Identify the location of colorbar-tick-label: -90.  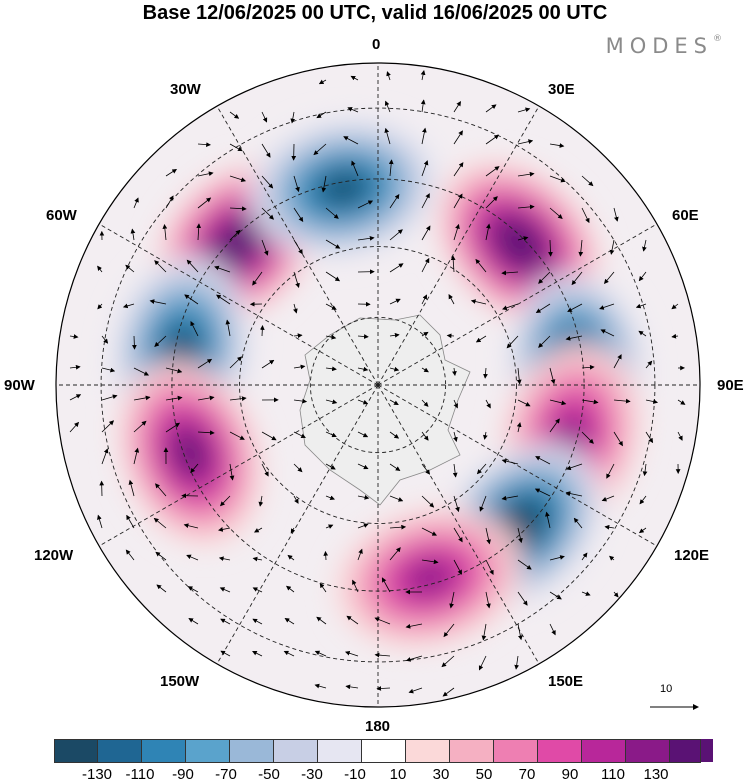
(183, 774).